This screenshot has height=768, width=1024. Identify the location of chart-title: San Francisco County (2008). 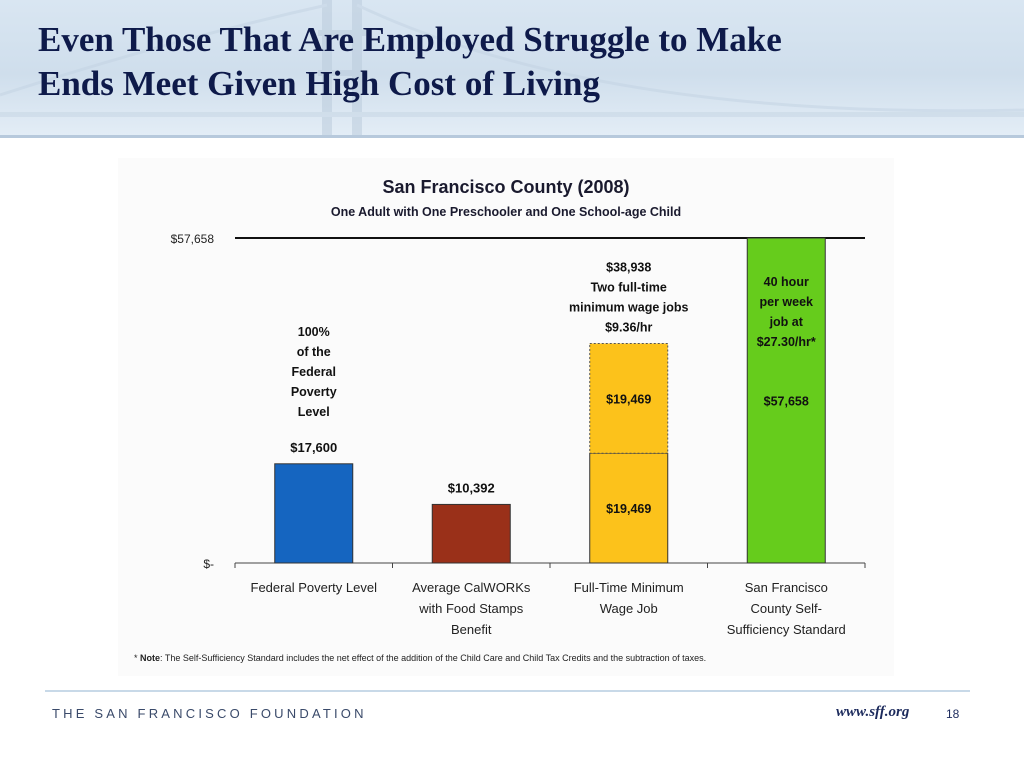
(505, 187).